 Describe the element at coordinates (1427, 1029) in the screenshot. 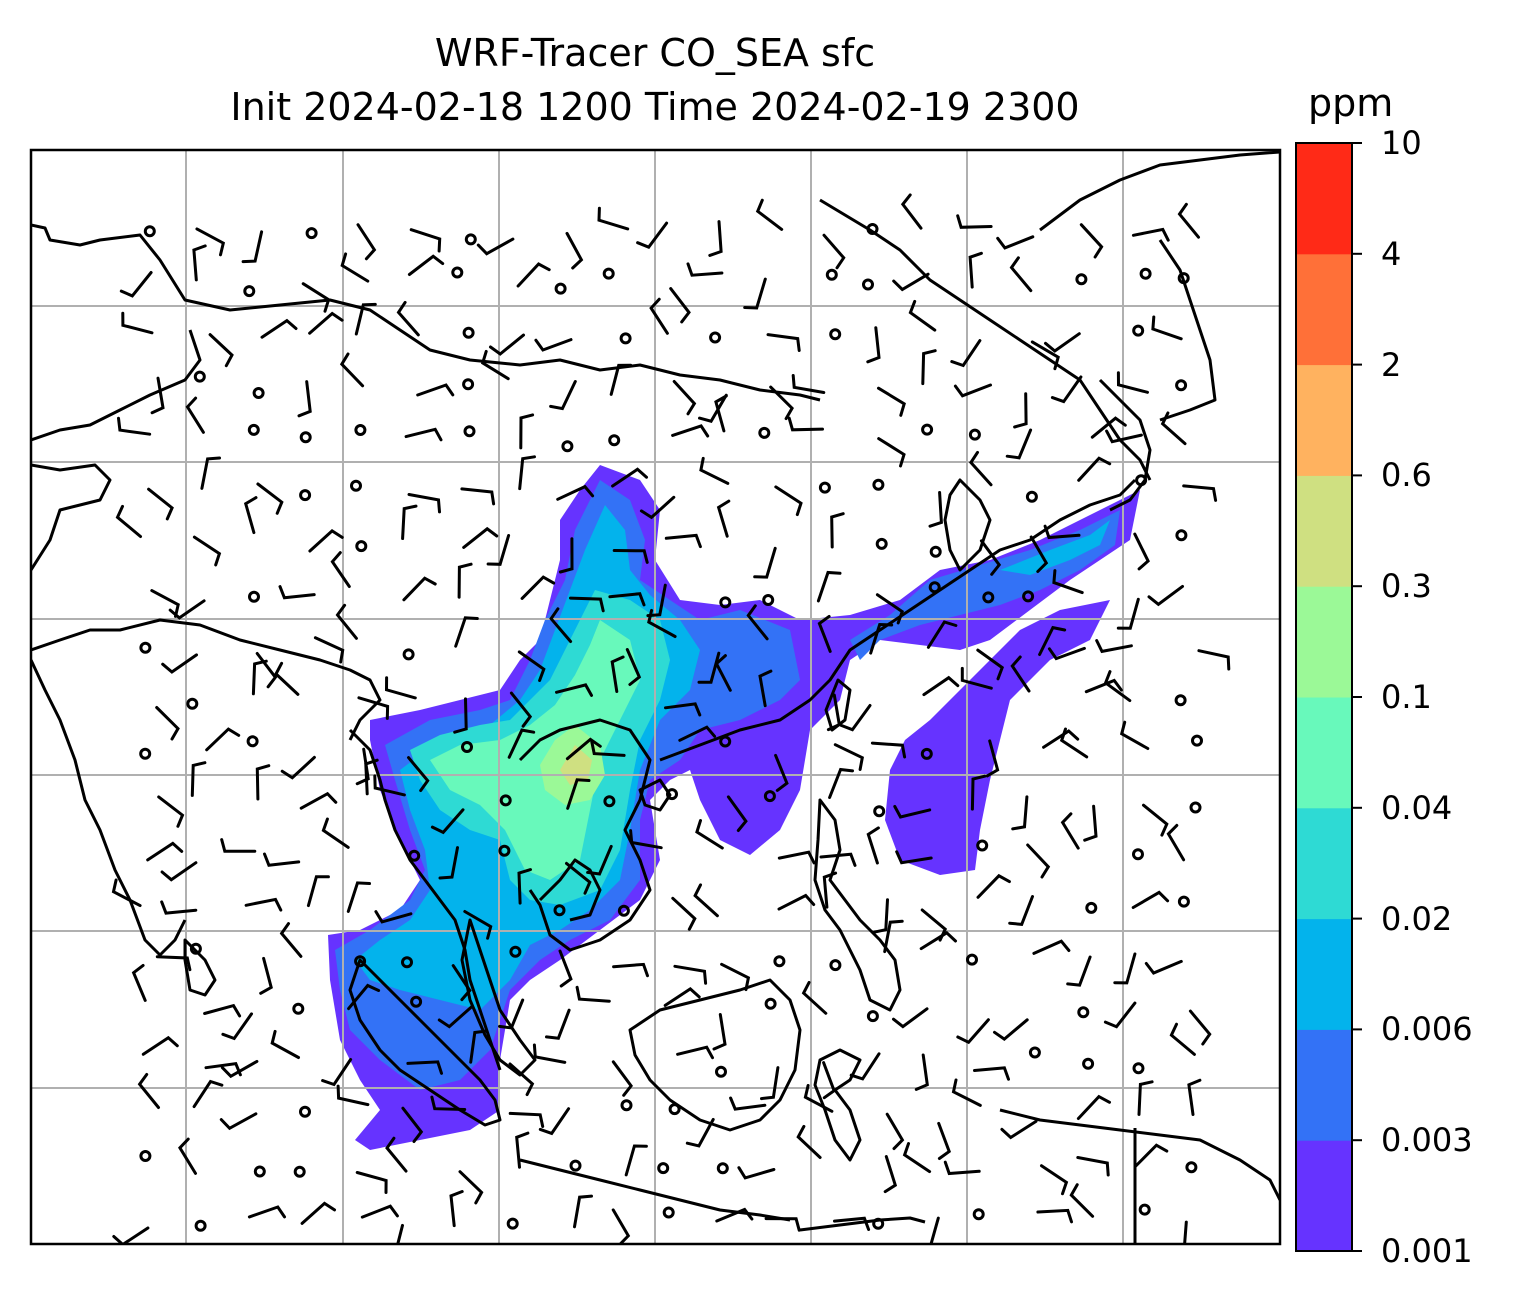

I see `colorbar-tick-label: 0.006` at that location.